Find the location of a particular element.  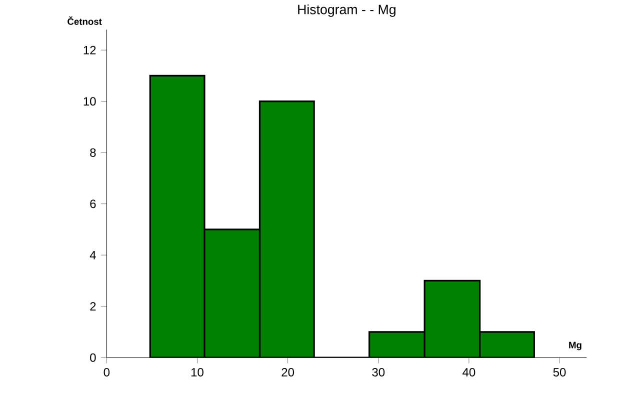

y-tick-label: 4 is located at coordinates (93, 255).